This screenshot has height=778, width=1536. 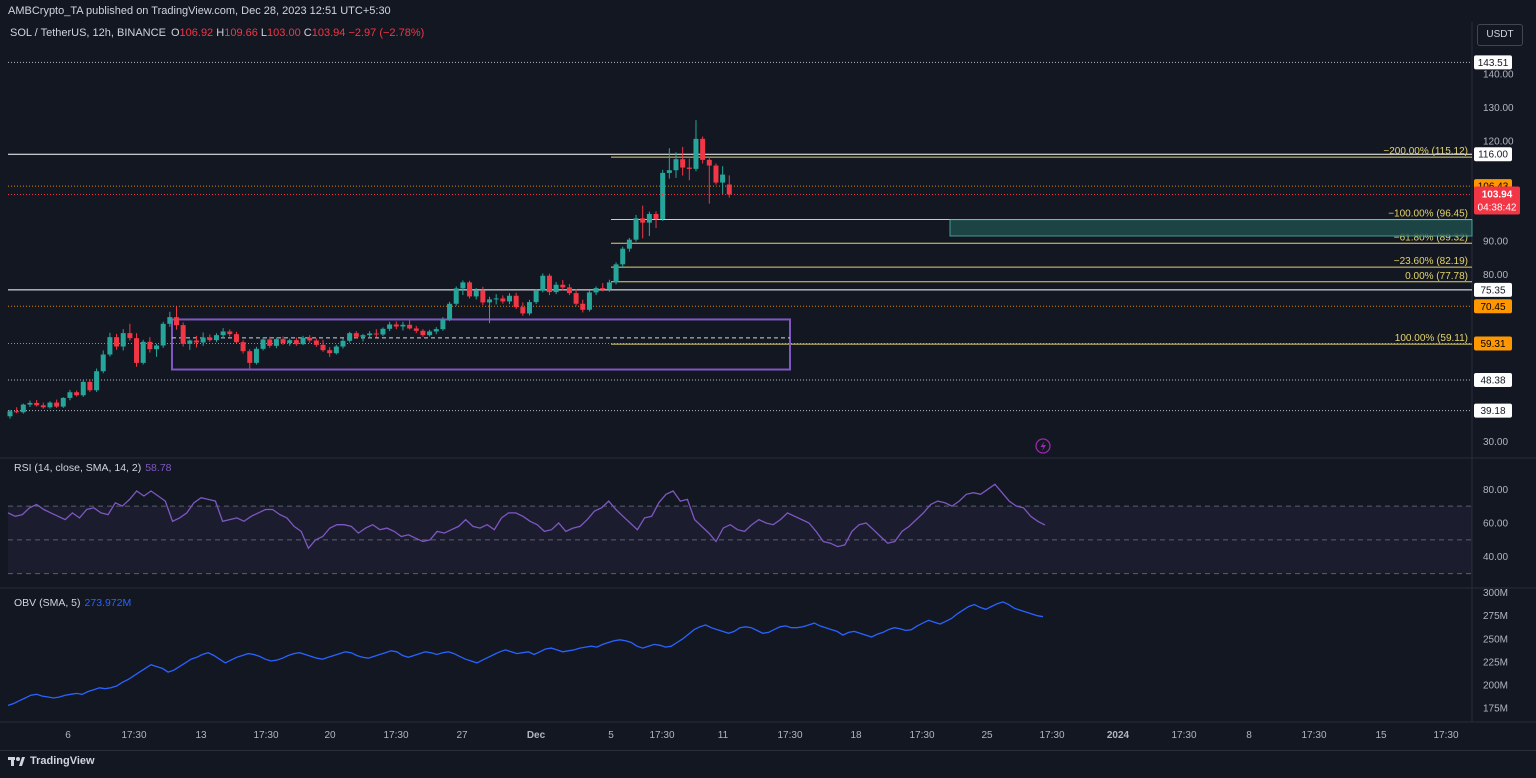 I want to click on level-price-tag-text: 116.00, so click(x=1493, y=155).